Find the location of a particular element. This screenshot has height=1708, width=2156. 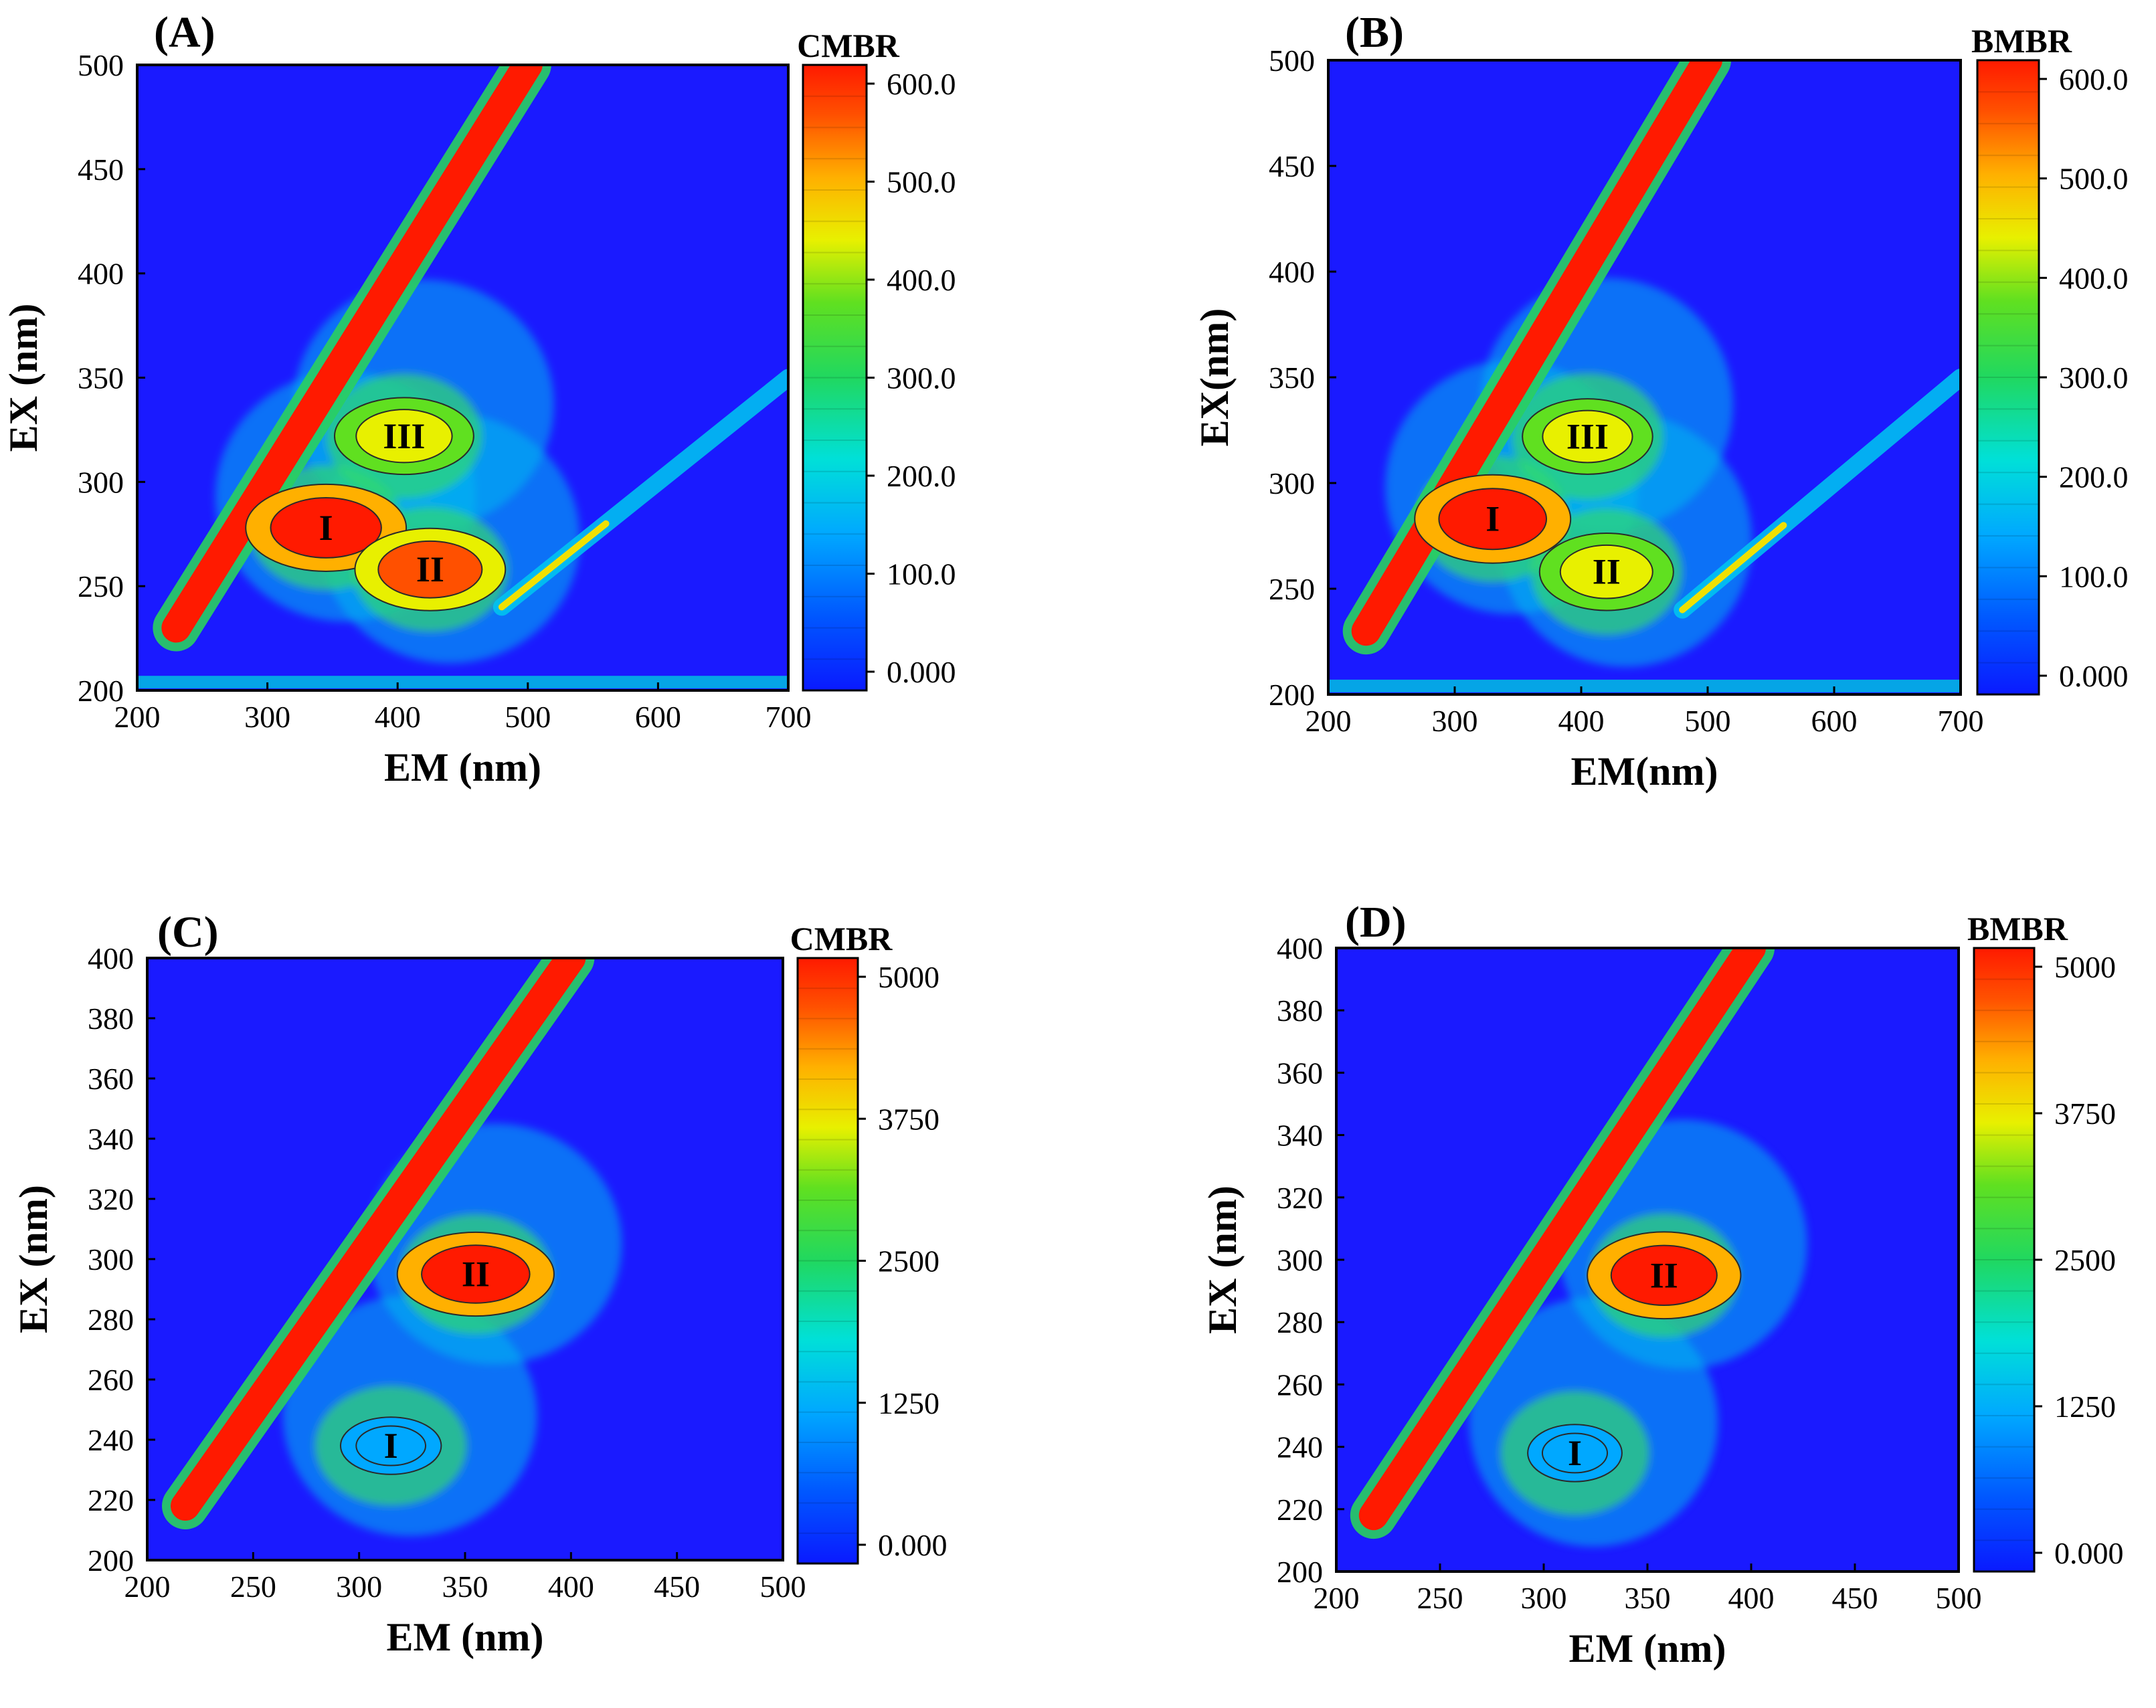

y-tick-label: 500 is located at coordinates (101, 65).